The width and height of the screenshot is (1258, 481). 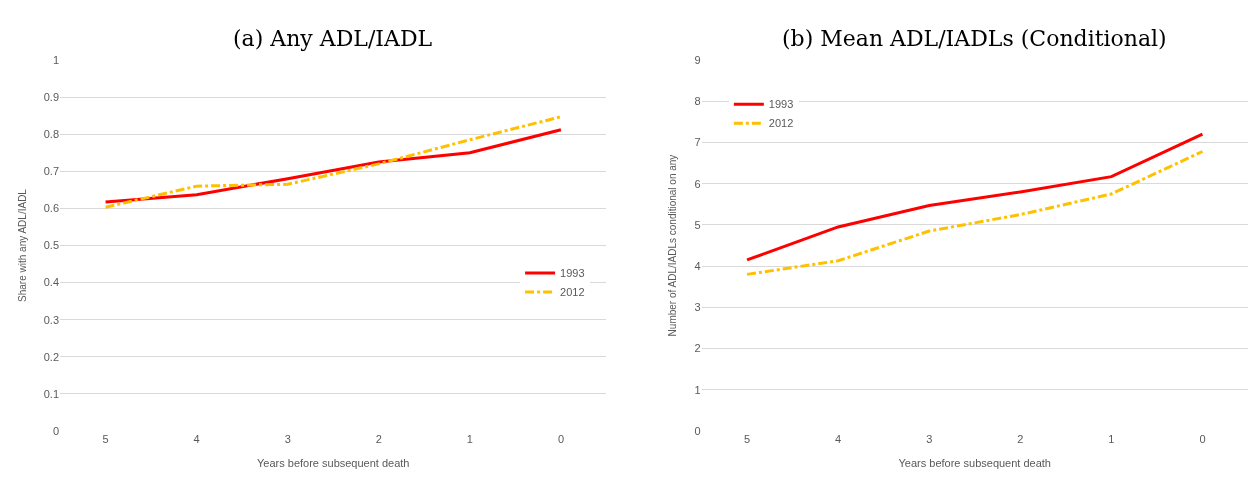 What do you see at coordinates (697, 348) in the screenshot?
I see `y-tick-label: 2` at bounding box center [697, 348].